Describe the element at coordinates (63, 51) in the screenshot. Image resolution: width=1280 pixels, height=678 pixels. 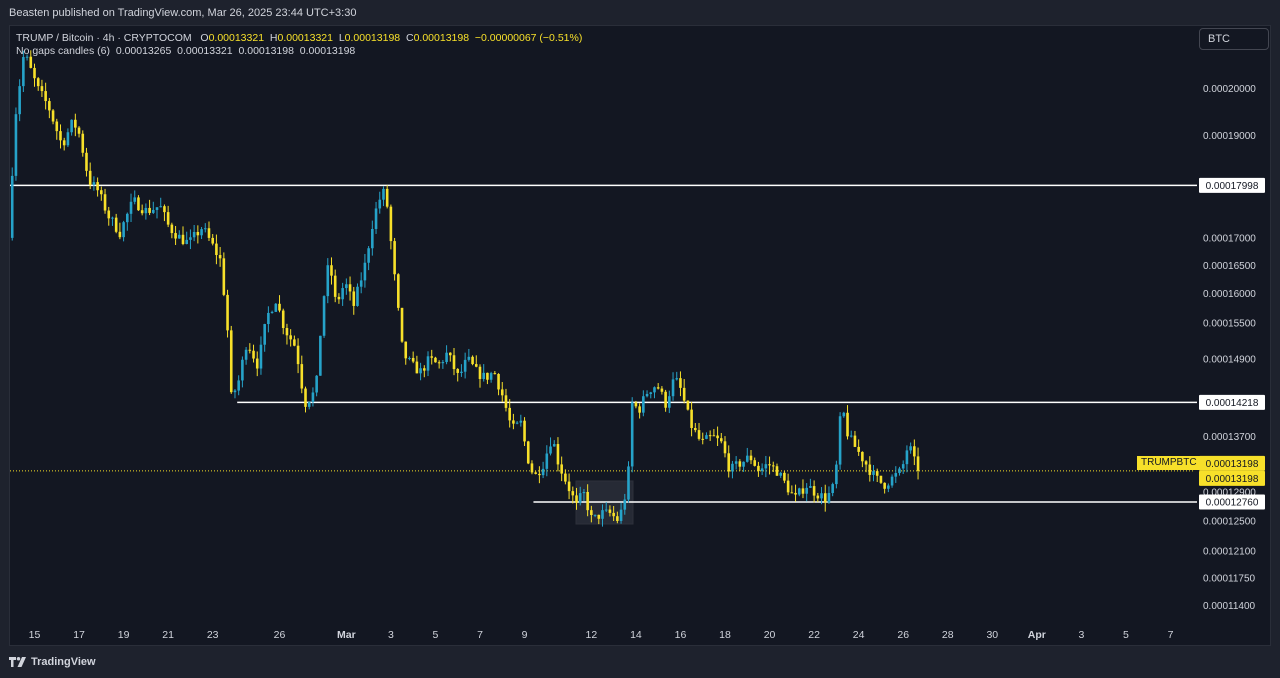
I see `indicator-name: No gaps candles (6)` at that location.